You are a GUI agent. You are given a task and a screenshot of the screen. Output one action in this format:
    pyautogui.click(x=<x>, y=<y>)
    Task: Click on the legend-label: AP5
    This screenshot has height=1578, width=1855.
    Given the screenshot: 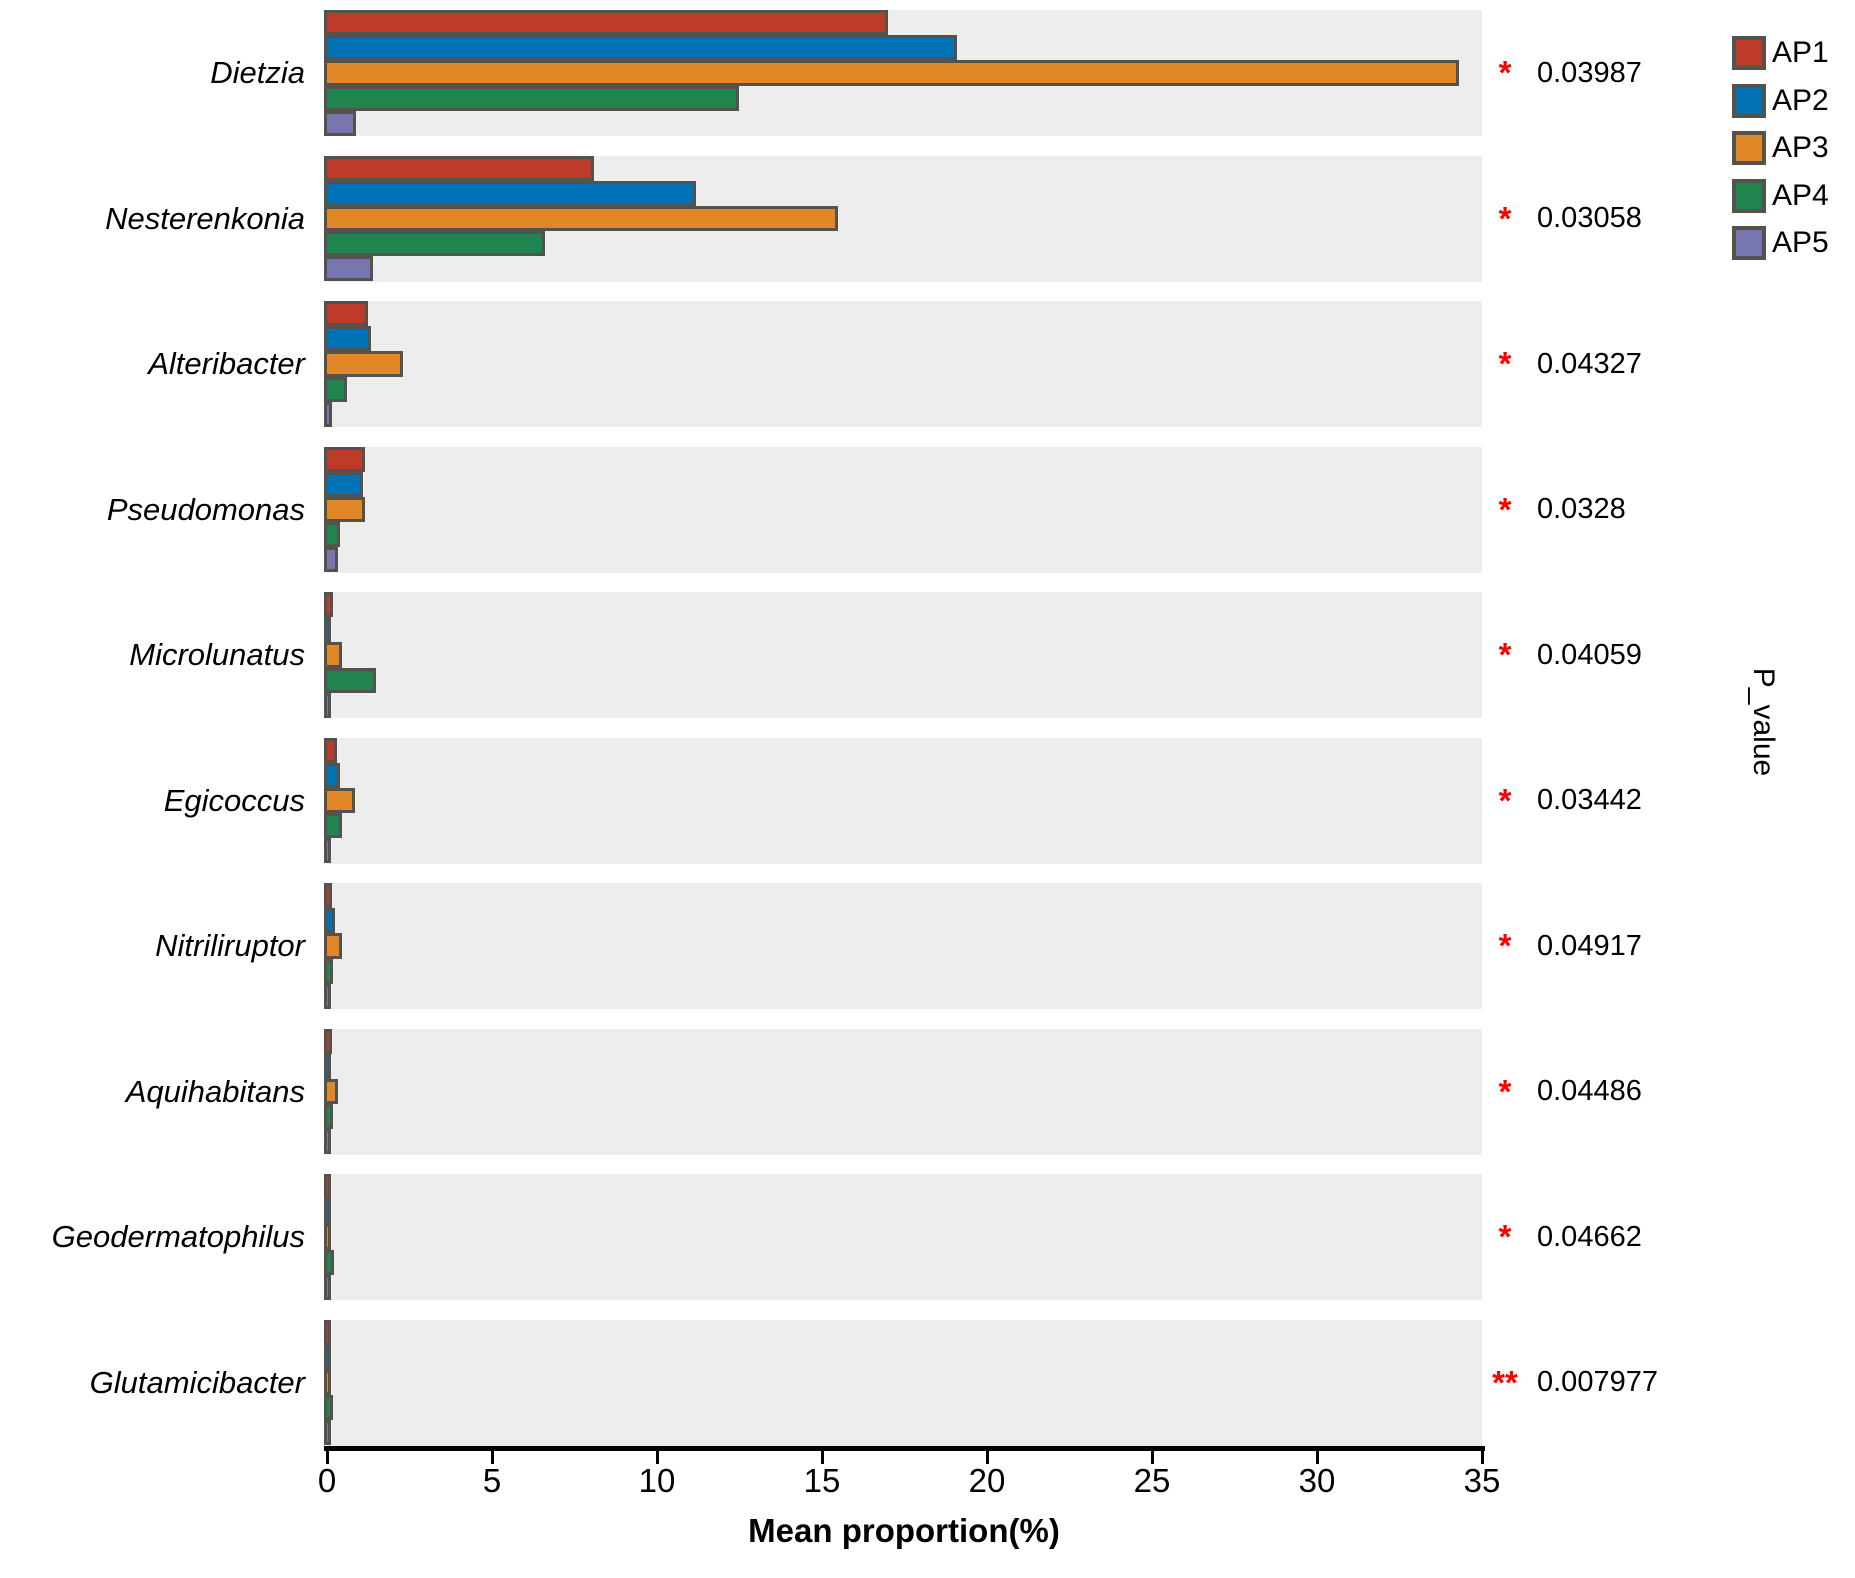 What is the action you would take?
    pyautogui.click(x=1800, y=242)
    